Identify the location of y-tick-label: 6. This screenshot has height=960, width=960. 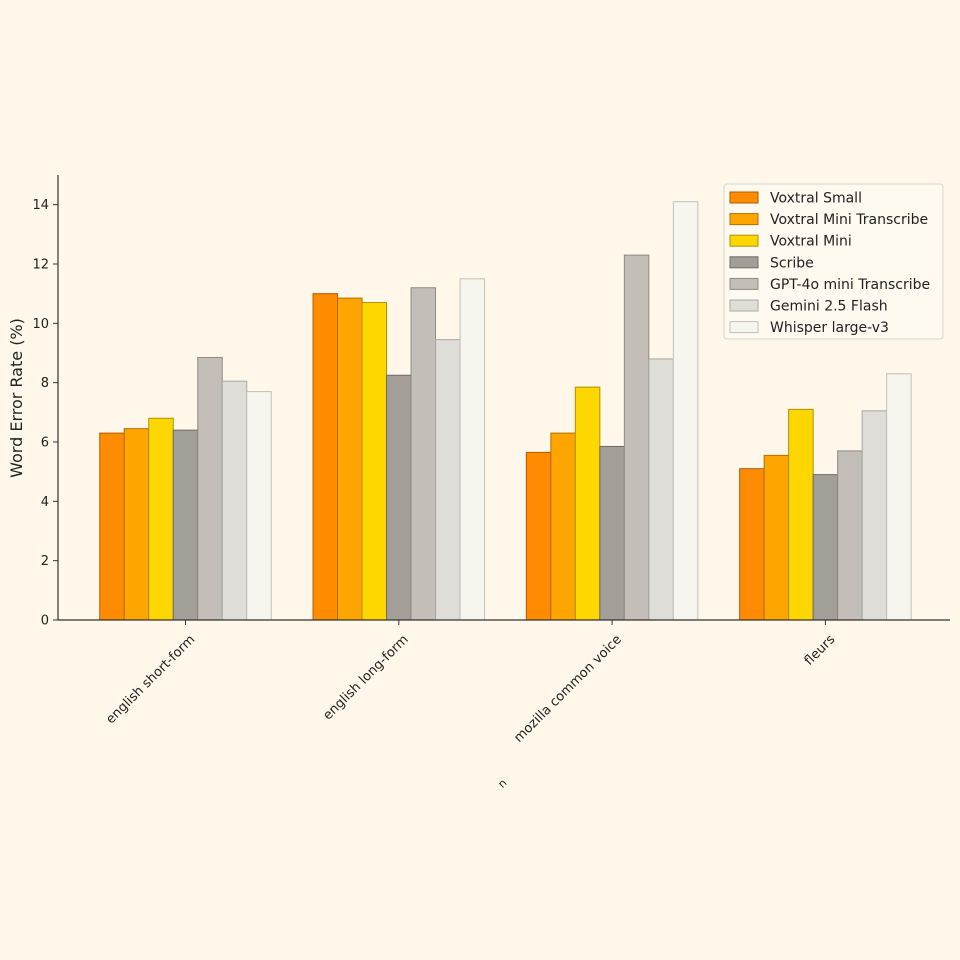
(45, 443).